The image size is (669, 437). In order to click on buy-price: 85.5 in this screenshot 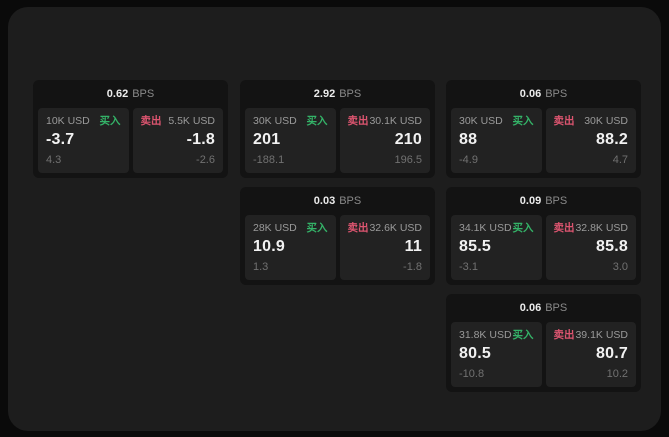, I will do `click(475, 246)`.